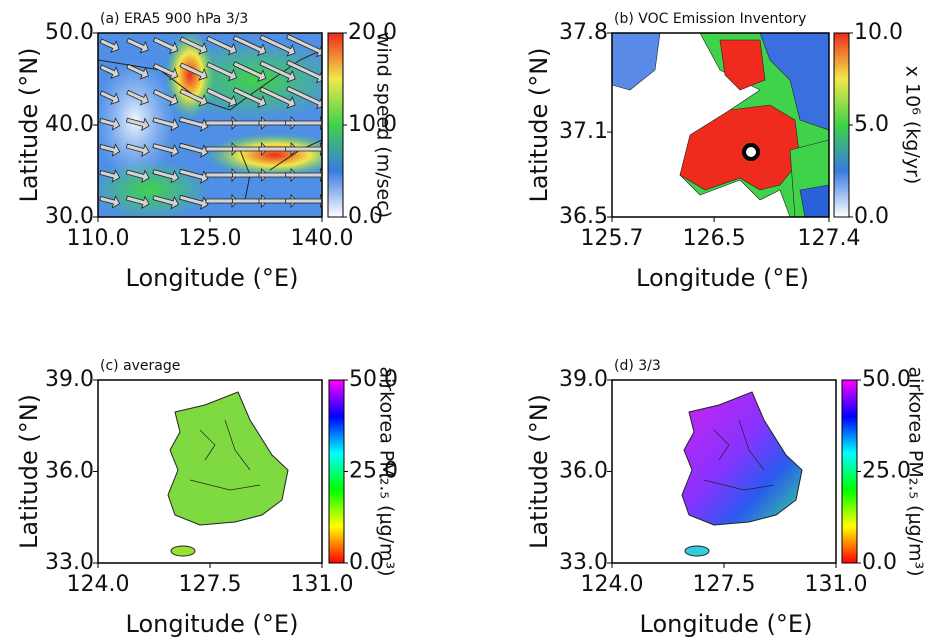 The width and height of the screenshot is (929, 642). I want to click on x-tick-label: 127.5, so click(210, 584).